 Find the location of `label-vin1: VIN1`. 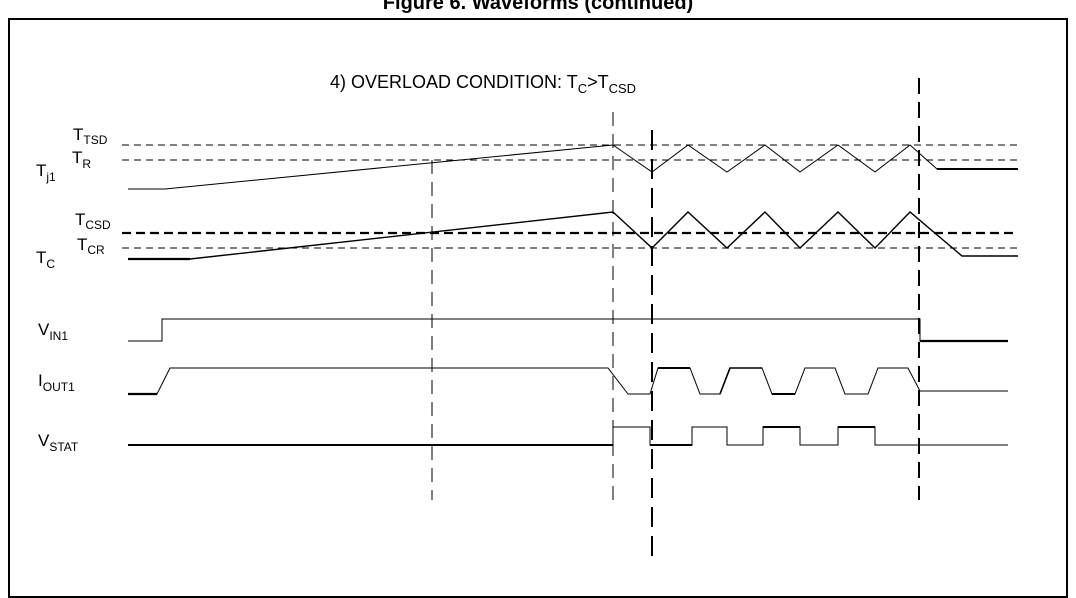

label-vin1: VIN1 is located at coordinates (53, 331).